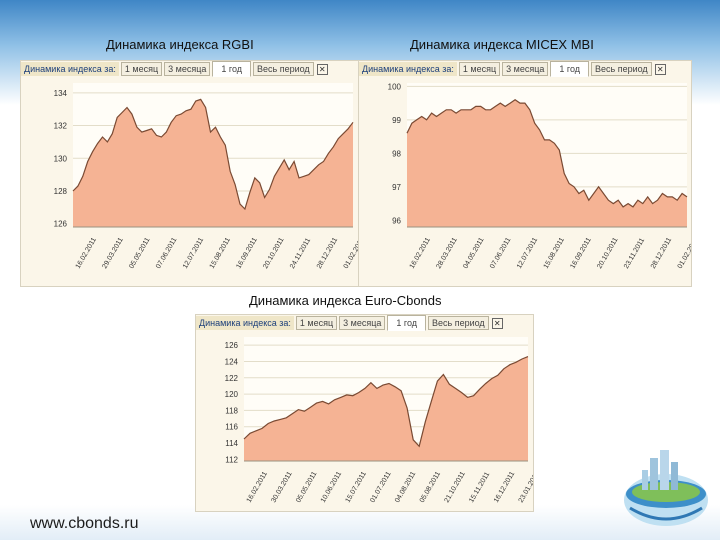  I want to click on y-tick-label: 130, so click(61, 158).